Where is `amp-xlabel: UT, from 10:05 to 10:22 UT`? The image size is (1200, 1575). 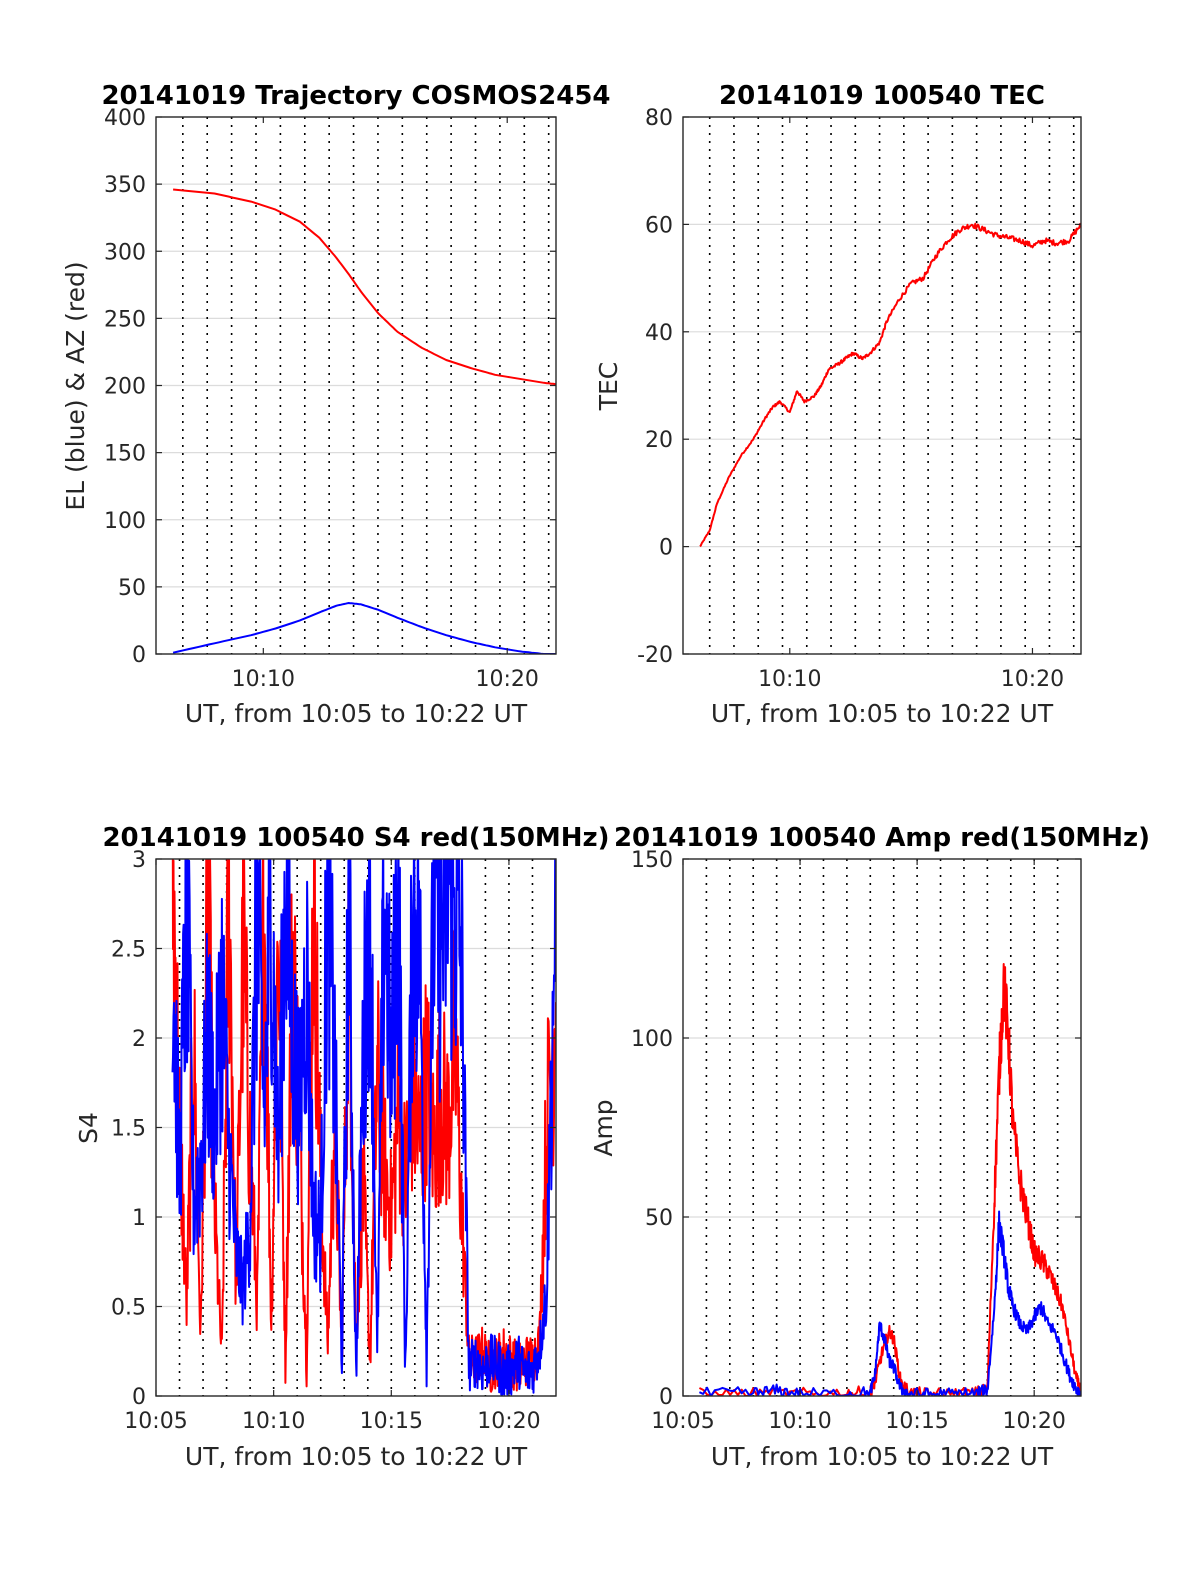
amp-xlabel: UT, from 10:05 to 10:22 UT is located at coordinates (882, 1456).